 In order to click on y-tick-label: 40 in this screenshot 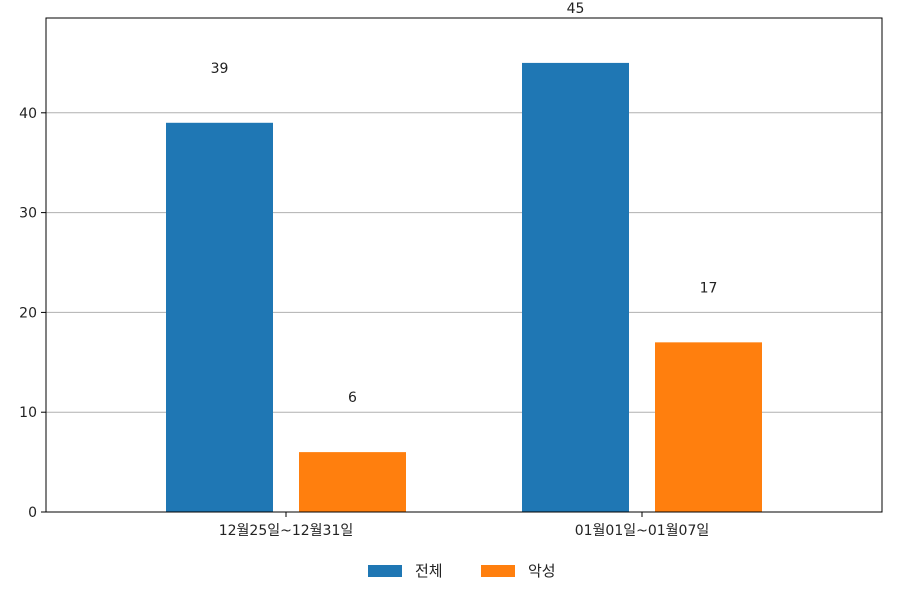, I will do `click(28, 114)`.